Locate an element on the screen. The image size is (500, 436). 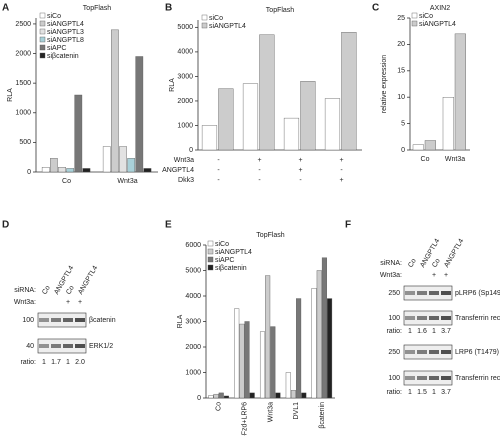
condition-name: ANGPTL4 is located at coordinates (178, 170).